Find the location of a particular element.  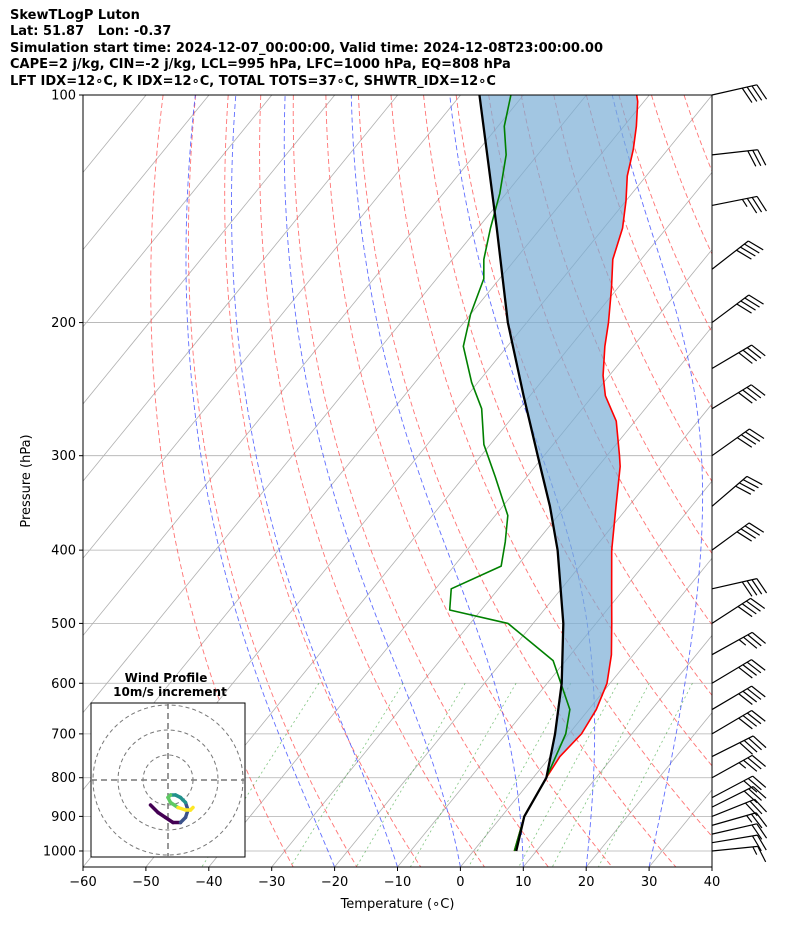

moist-adiabat is located at coordinates (657, 481).